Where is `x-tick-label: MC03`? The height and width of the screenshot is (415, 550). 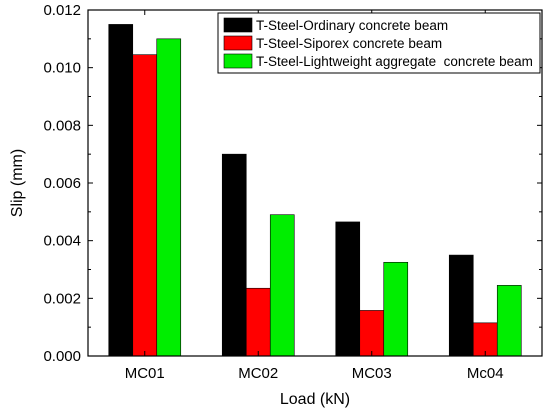
x-tick-label: MC03 is located at coordinates (372, 373).